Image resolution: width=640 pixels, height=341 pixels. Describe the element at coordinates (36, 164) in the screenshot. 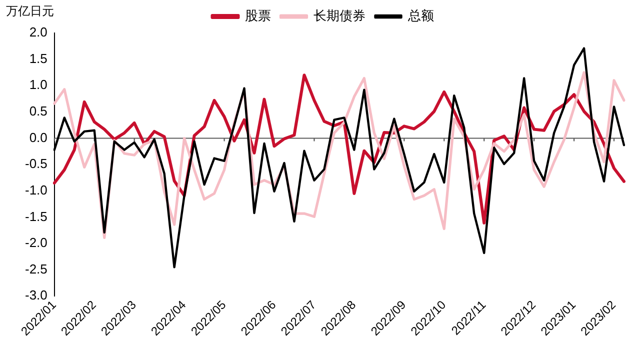

I see `y-tick-label: -0.5` at that location.